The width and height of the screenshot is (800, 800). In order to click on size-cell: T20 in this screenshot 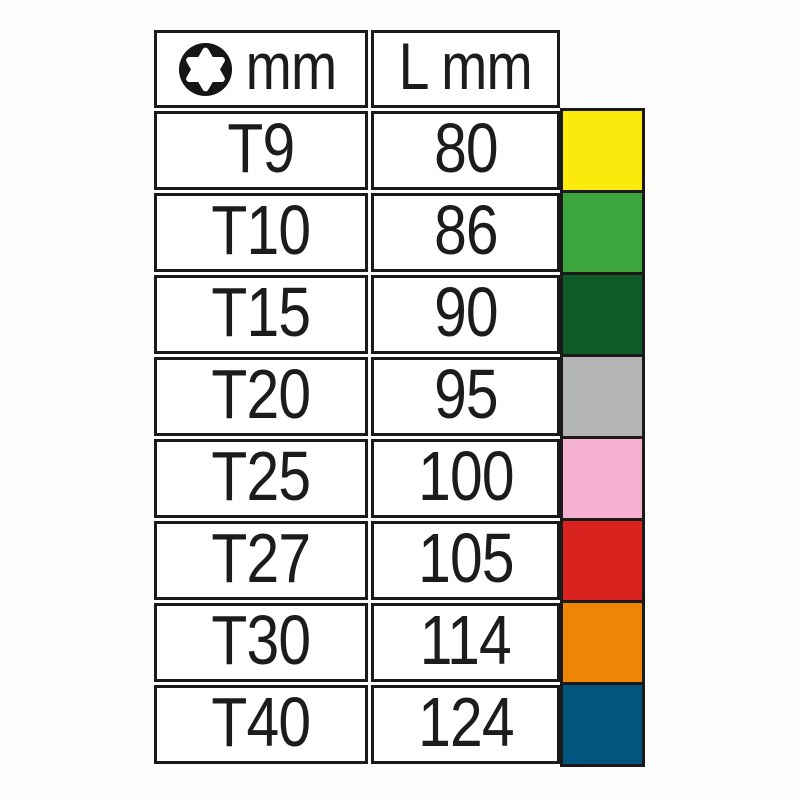, I will do `click(261, 396)`.